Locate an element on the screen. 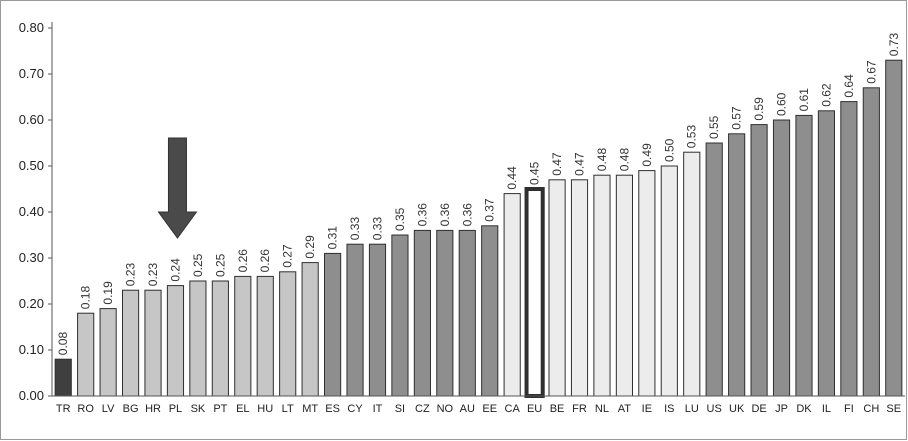 The height and width of the screenshot is (441, 908). x-tick-label-jp: JP is located at coordinates (781, 409).